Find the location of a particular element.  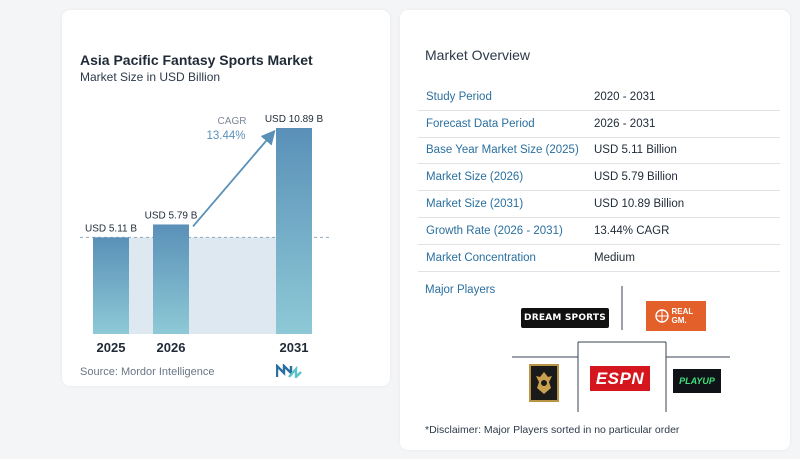

overview-title: Market Overview is located at coordinates (478, 55).